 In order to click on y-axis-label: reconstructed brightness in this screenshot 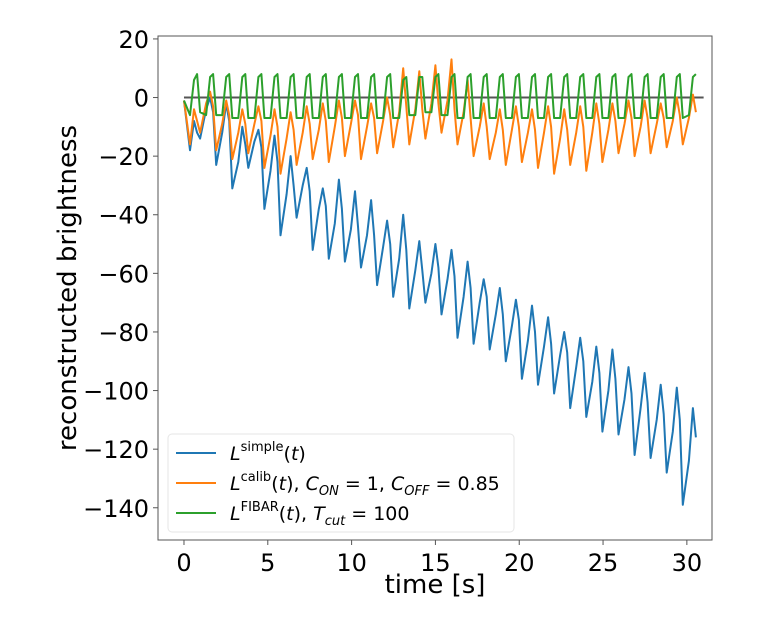, I will do `click(68, 288)`.